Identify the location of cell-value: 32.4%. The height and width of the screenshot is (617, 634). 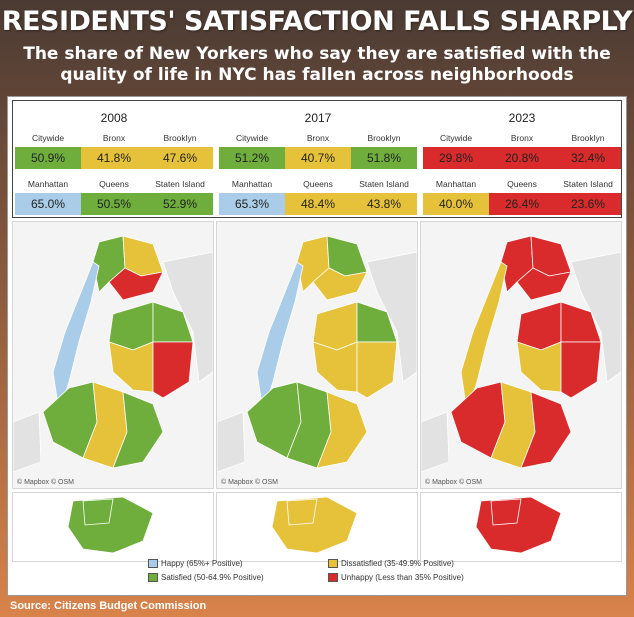
(588, 158).